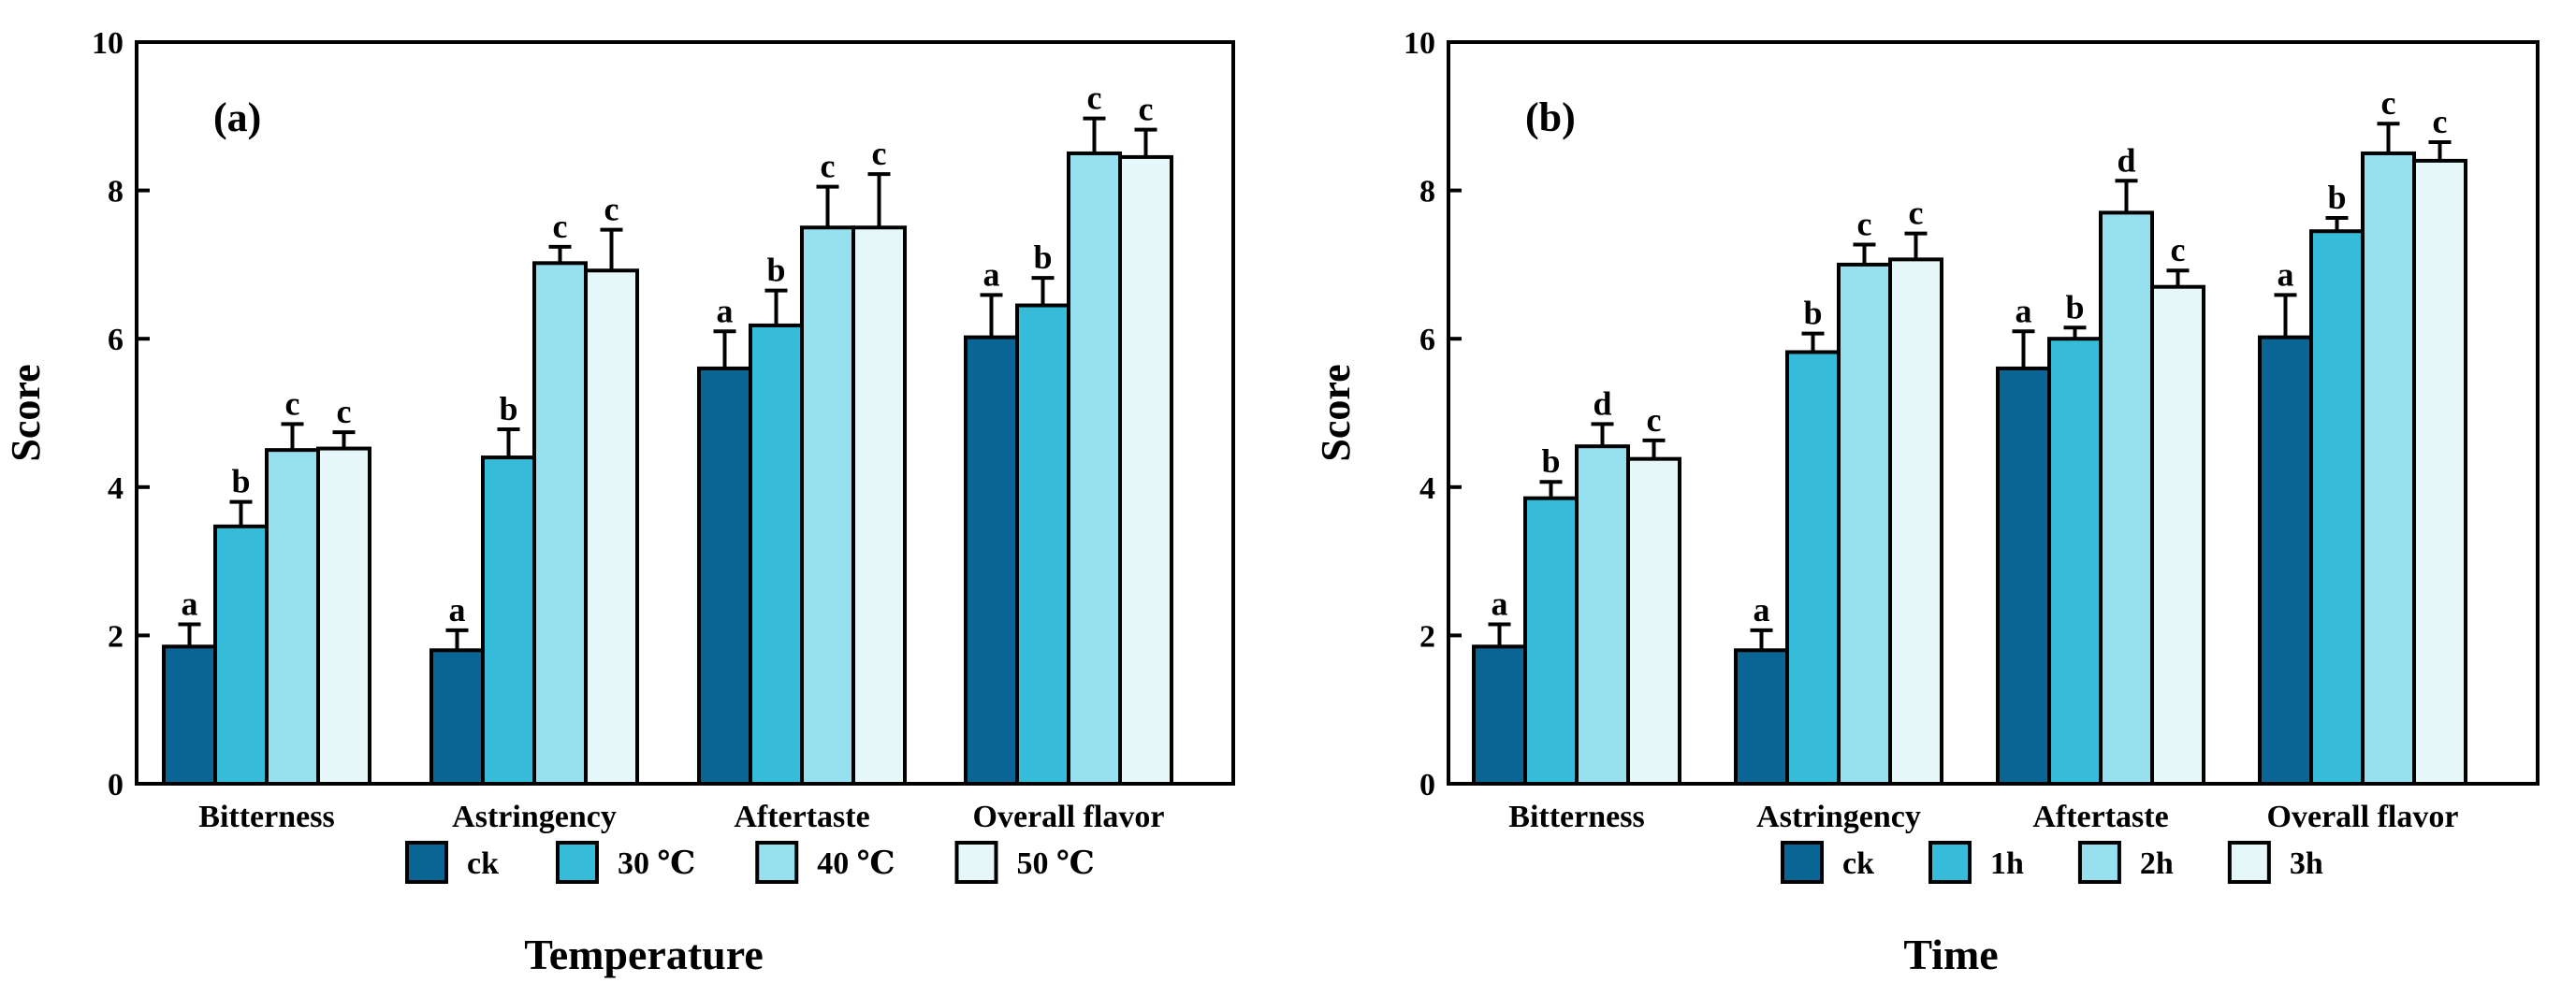 Image resolution: width=2576 pixels, height=997 pixels. I want to click on bar-50℃-astringency, so click(611, 527).